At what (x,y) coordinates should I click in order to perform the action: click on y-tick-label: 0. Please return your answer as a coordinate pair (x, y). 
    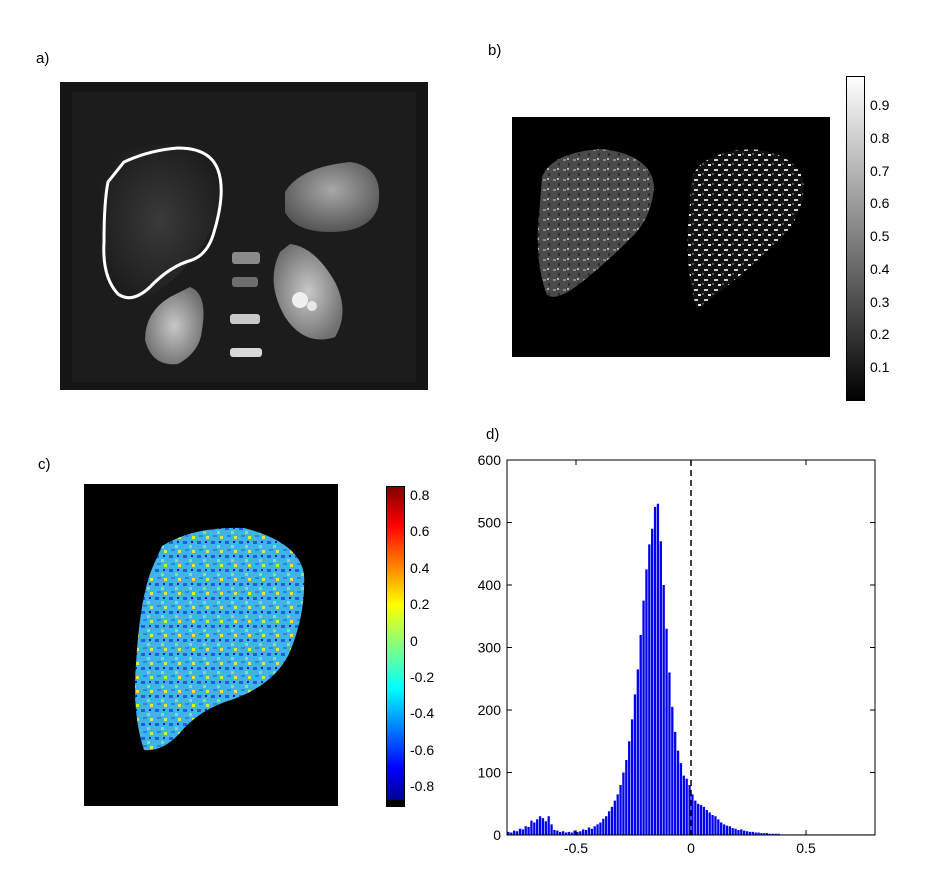
    Looking at the image, I should click on (497, 835).